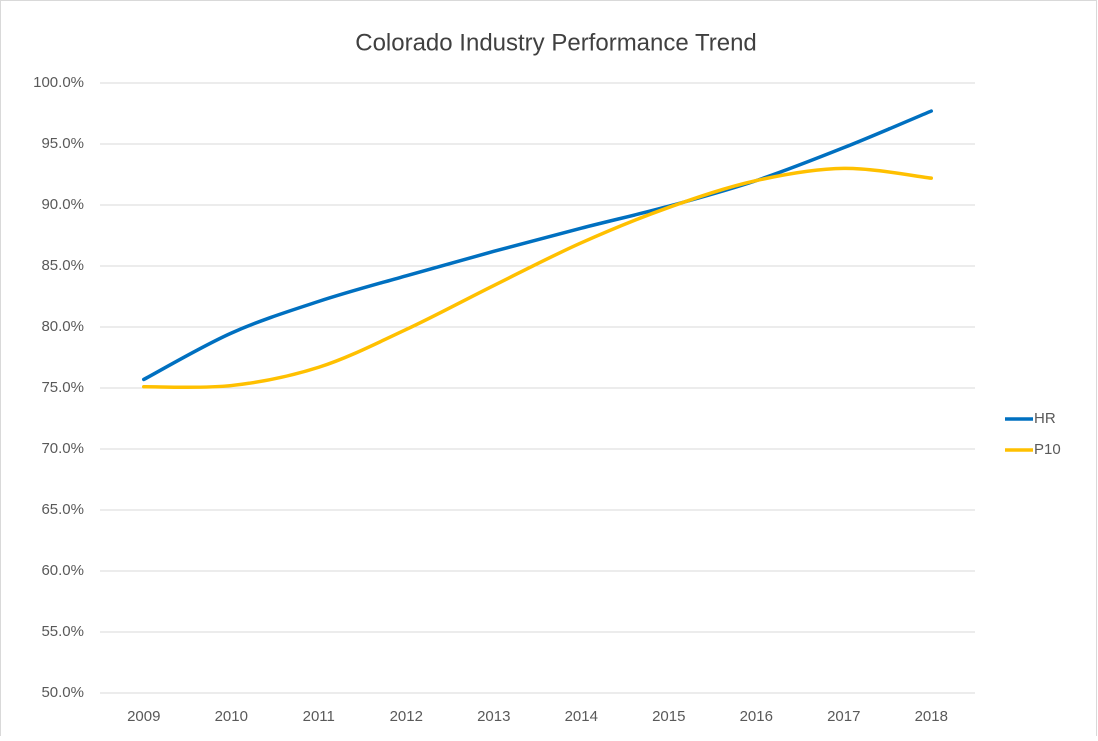  Describe the element at coordinates (62, 265) in the screenshot. I see `y-tick-label: 85.0%` at that location.